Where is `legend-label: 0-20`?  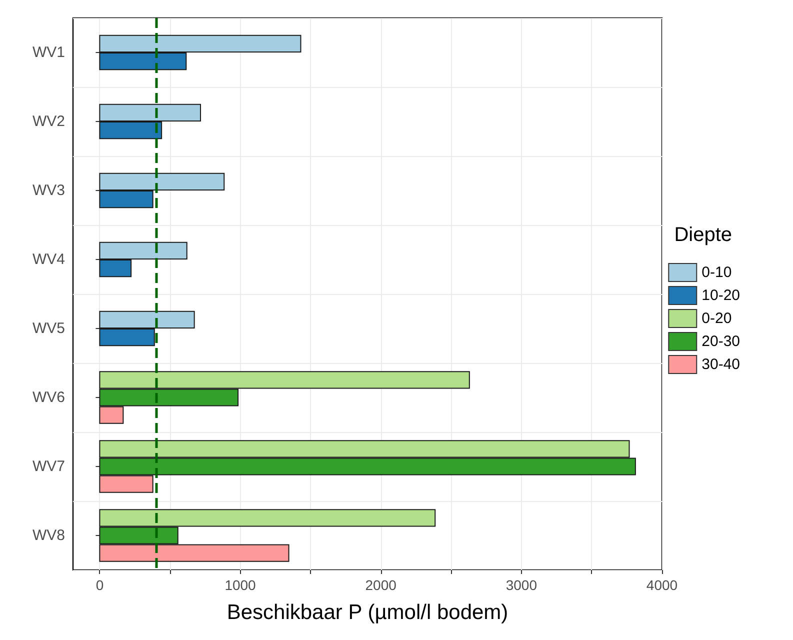 legend-label: 0-20 is located at coordinates (717, 318).